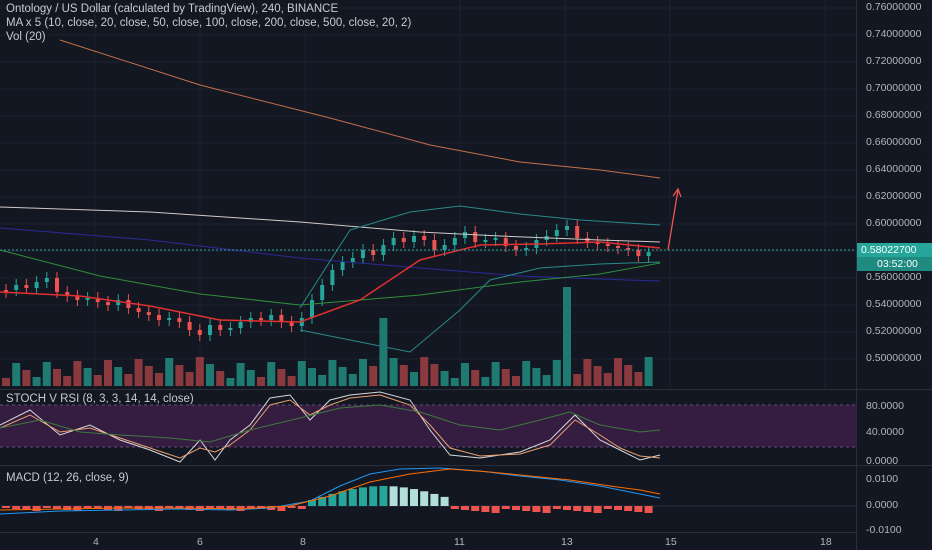  I want to click on date-tick: 11, so click(459, 542).